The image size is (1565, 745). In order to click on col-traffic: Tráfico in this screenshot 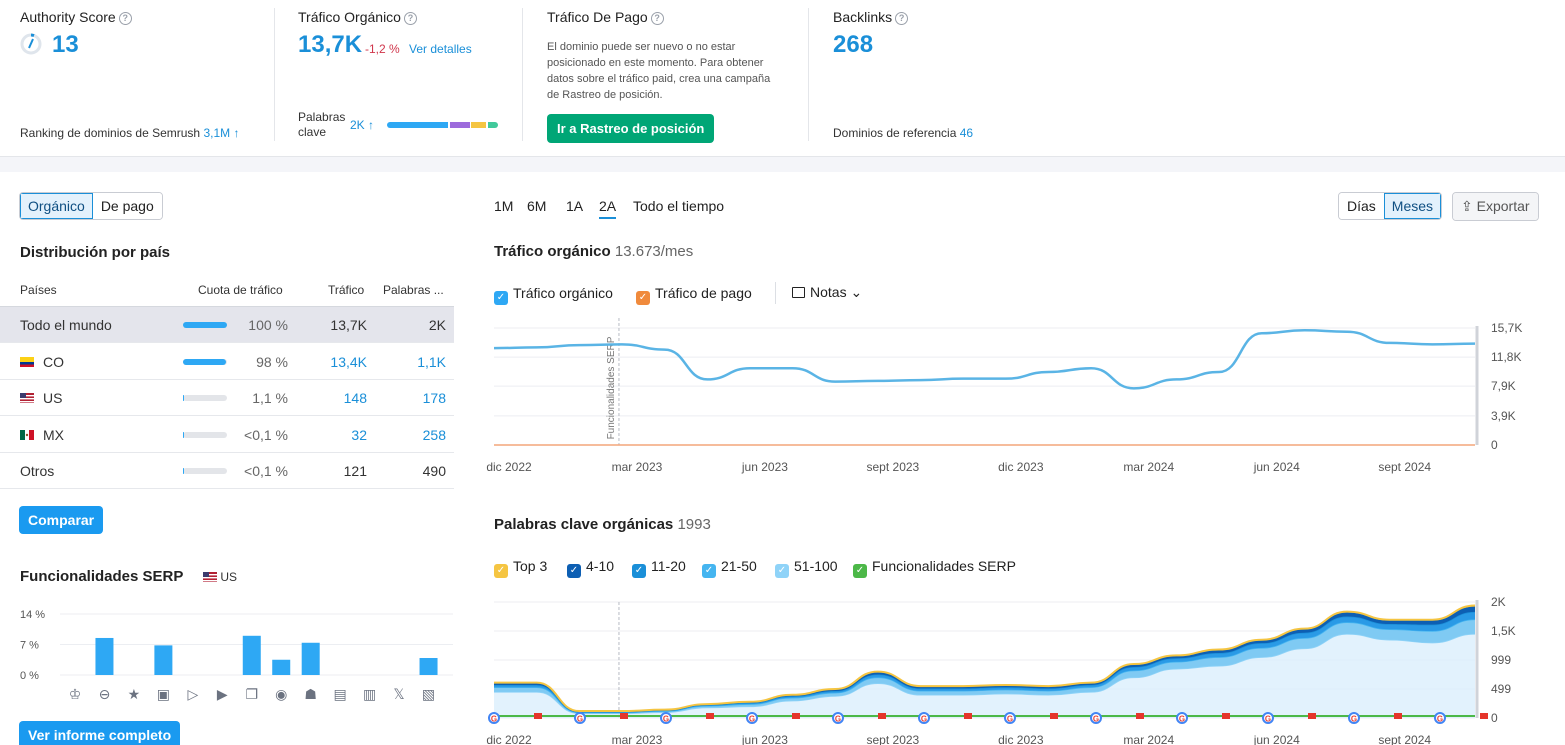, I will do `click(346, 290)`.